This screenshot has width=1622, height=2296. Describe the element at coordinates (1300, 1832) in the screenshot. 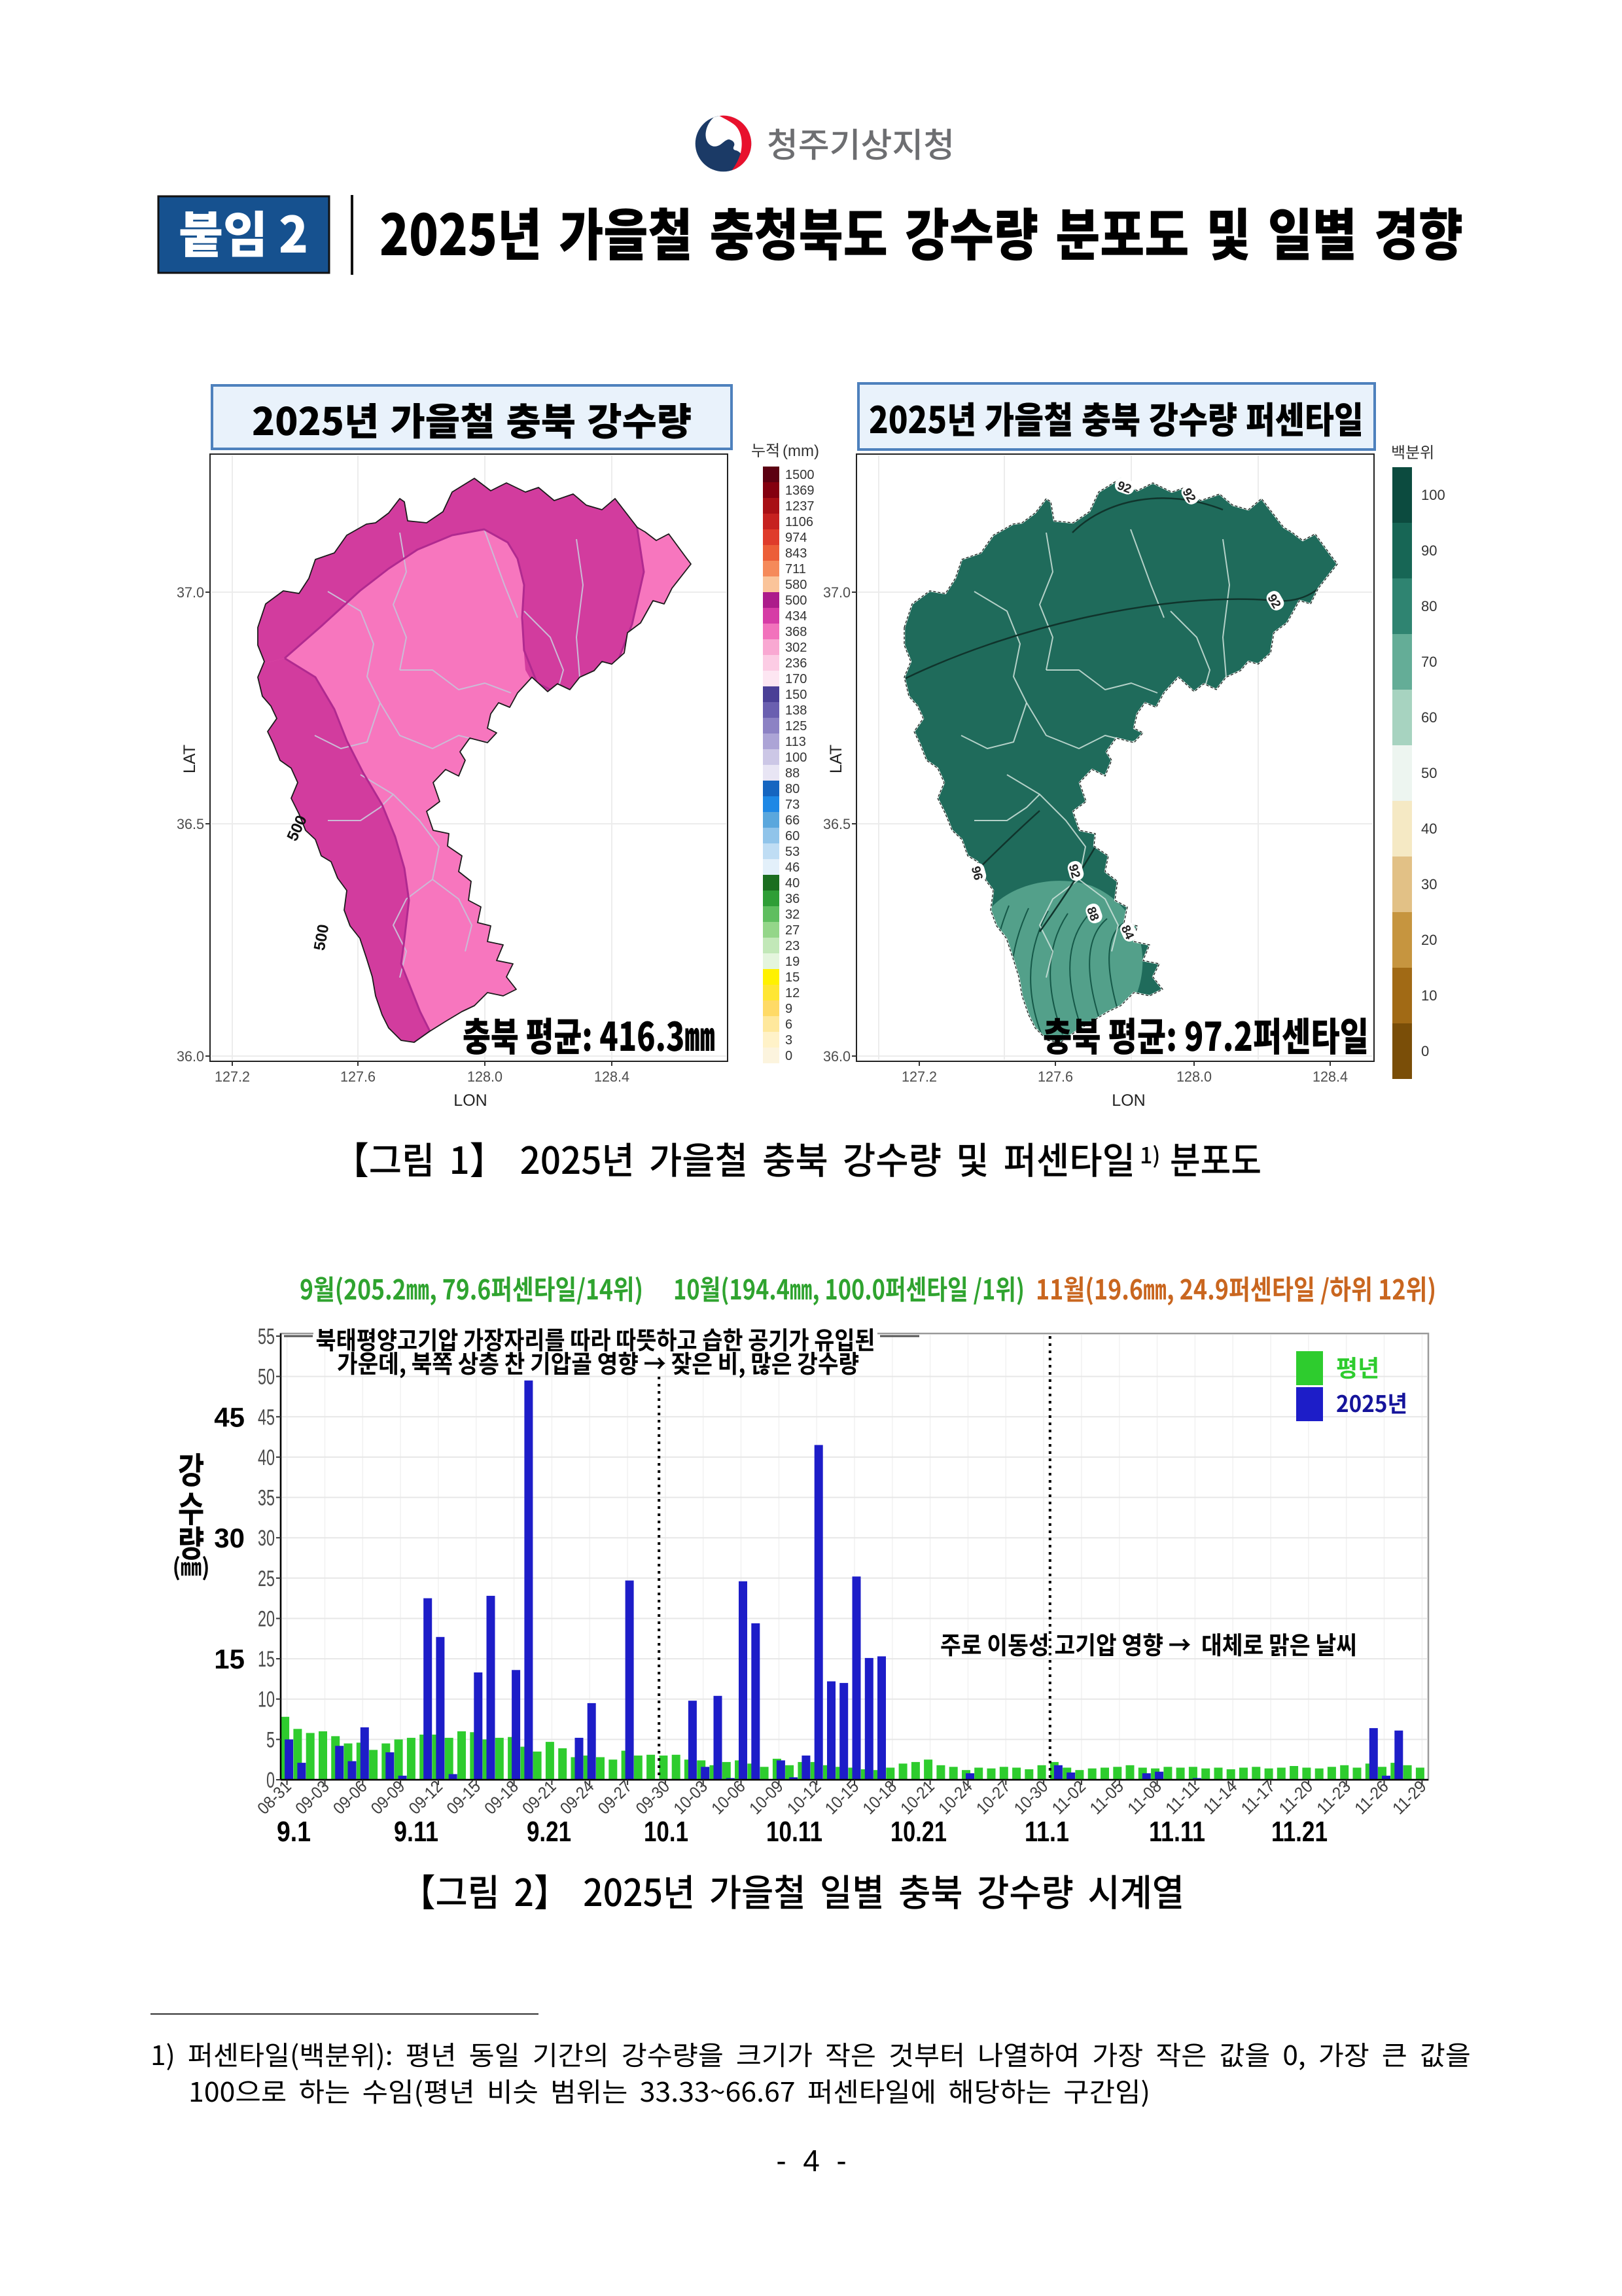

I see `svg-text: 11.21` at that location.